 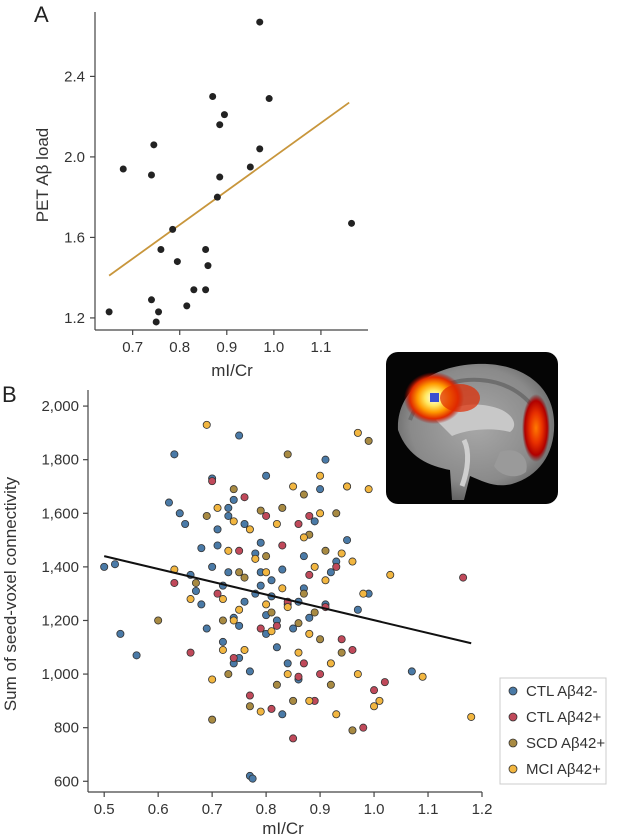 What do you see at coordinates (226, 347) in the screenshot?
I see `panel-a-x-tick-label: 0.9` at bounding box center [226, 347].